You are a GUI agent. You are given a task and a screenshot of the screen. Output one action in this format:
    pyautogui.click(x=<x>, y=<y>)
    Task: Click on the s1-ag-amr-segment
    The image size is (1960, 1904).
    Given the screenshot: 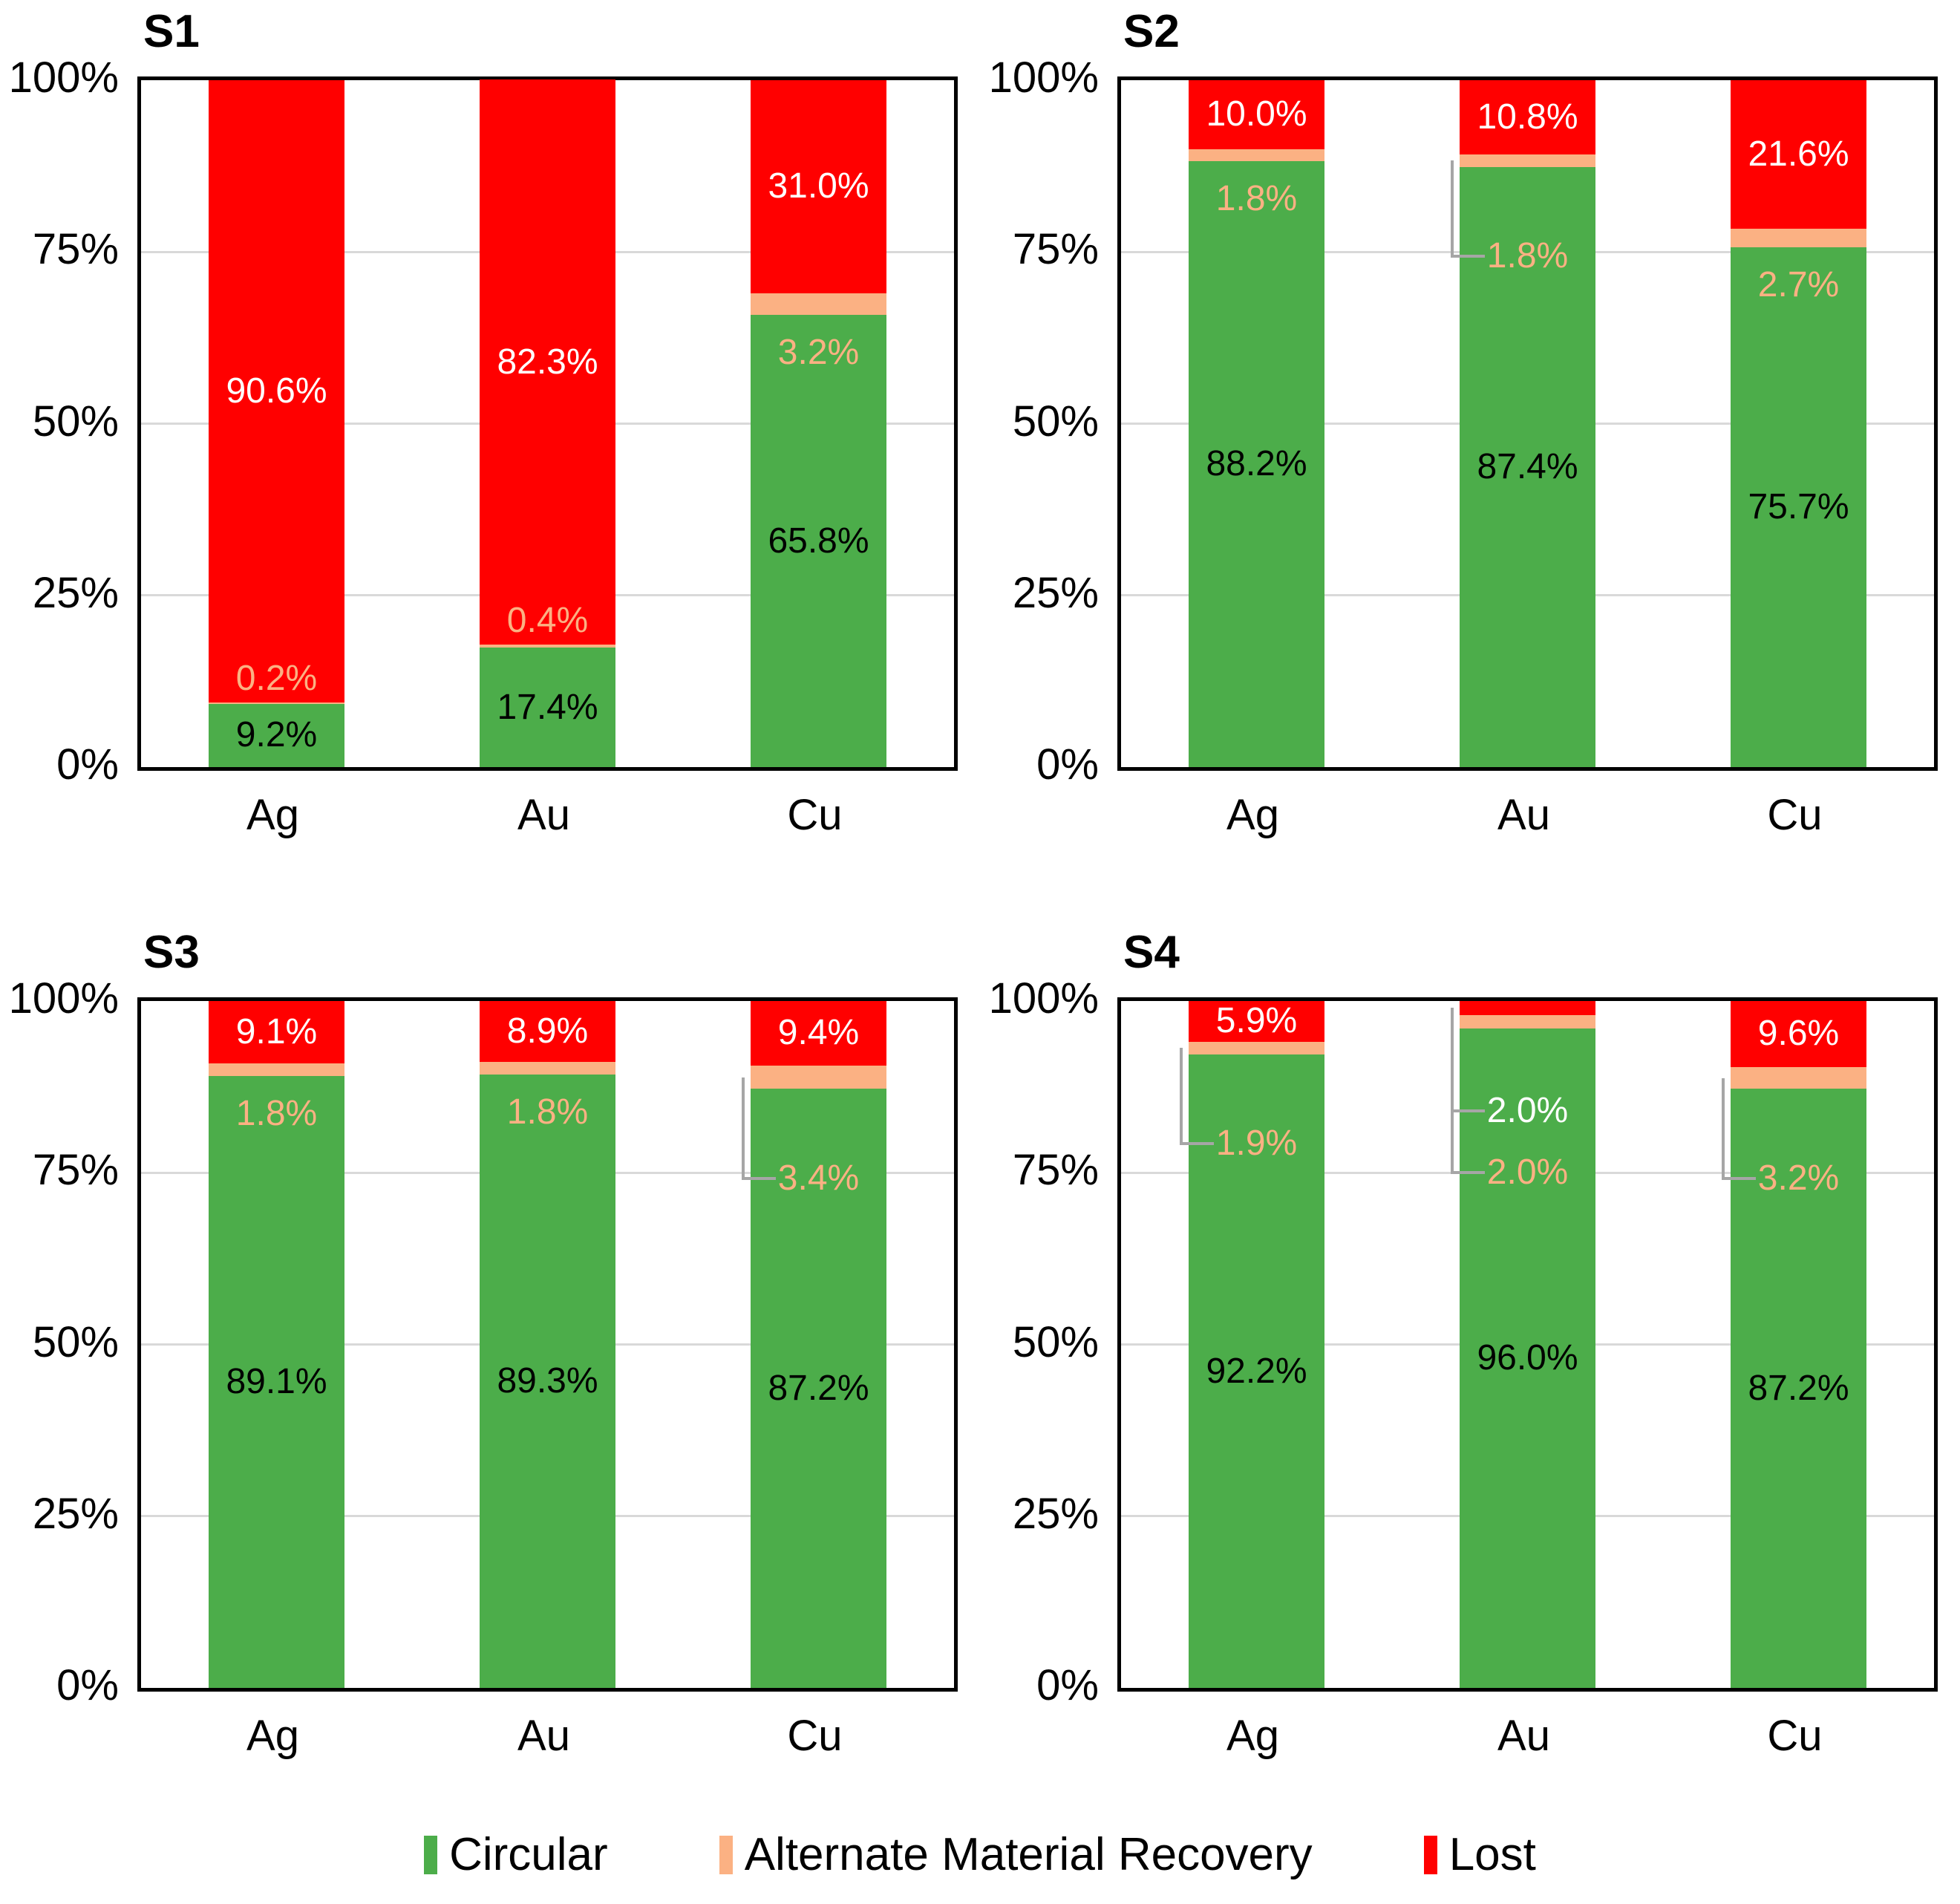 What is the action you would take?
    pyautogui.click(x=276, y=703)
    